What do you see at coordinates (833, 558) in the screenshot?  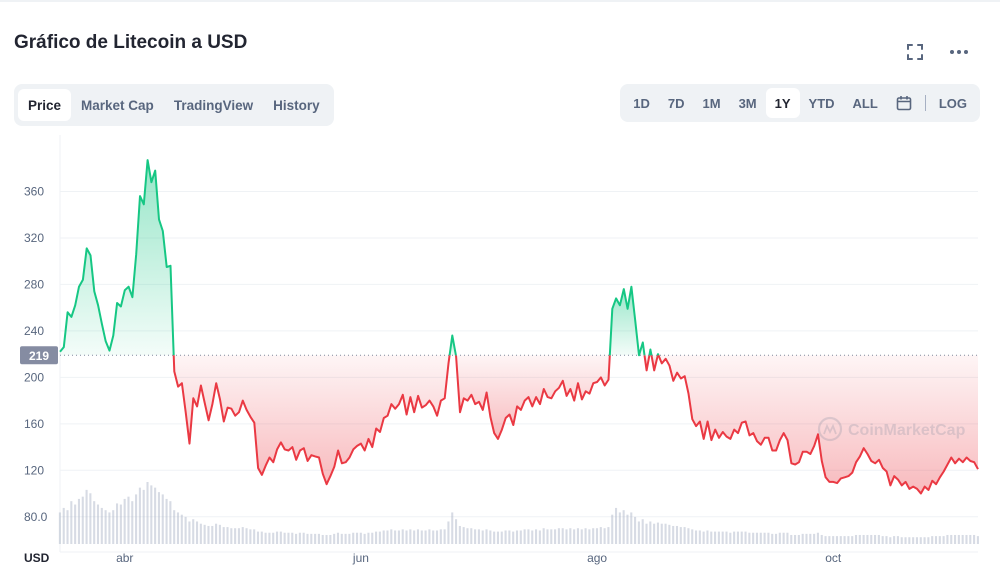 I see `x-tick-label: oct` at bounding box center [833, 558].